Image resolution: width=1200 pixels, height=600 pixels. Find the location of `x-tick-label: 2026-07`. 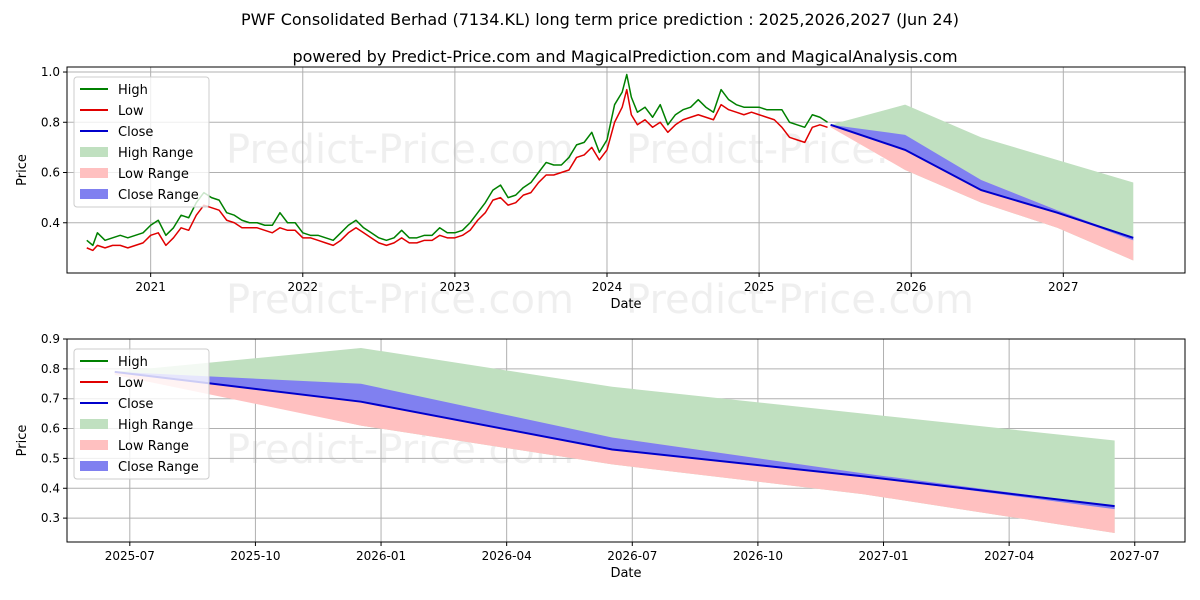

x-tick-label: 2026-07 is located at coordinates (632, 556).